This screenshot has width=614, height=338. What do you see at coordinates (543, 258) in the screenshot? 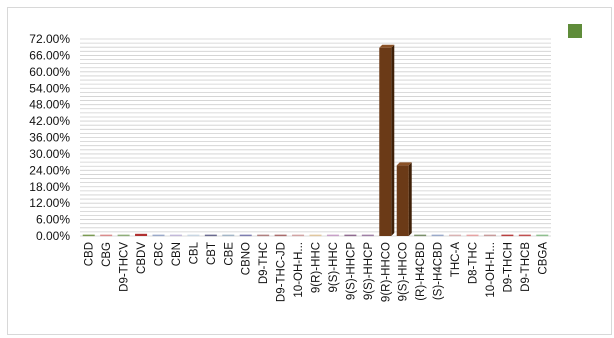
I see `x-tick-label: CBGA` at bounding box center [543, 258].